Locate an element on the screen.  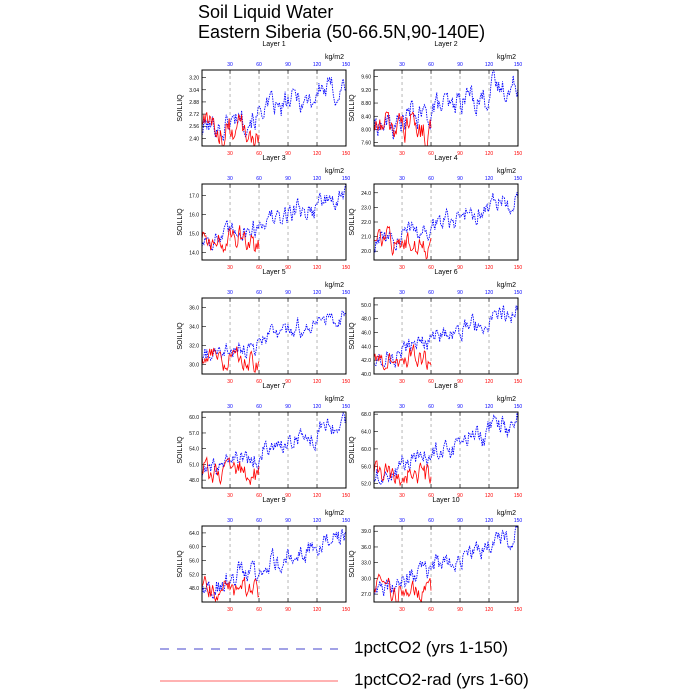
panel-title: Layer 10 is located at coordinates (445, 500).